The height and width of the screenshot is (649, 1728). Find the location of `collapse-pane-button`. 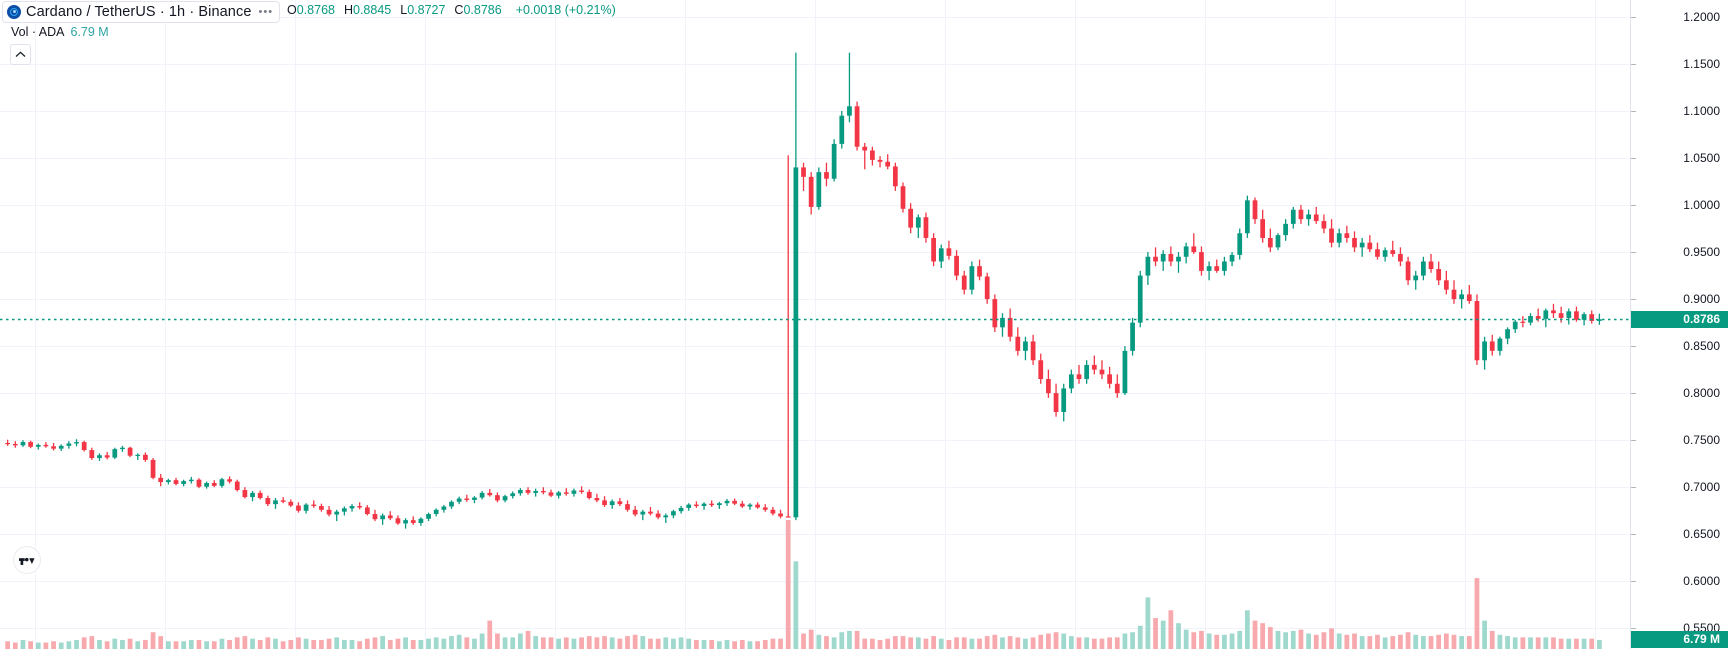

collapse-pane-button is located at coordinates (20, 54).